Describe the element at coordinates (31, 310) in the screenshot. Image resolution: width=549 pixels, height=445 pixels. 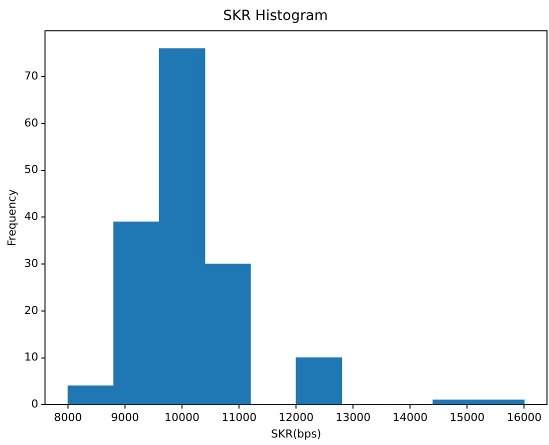
I see `y-tick-label: 20` at that location.